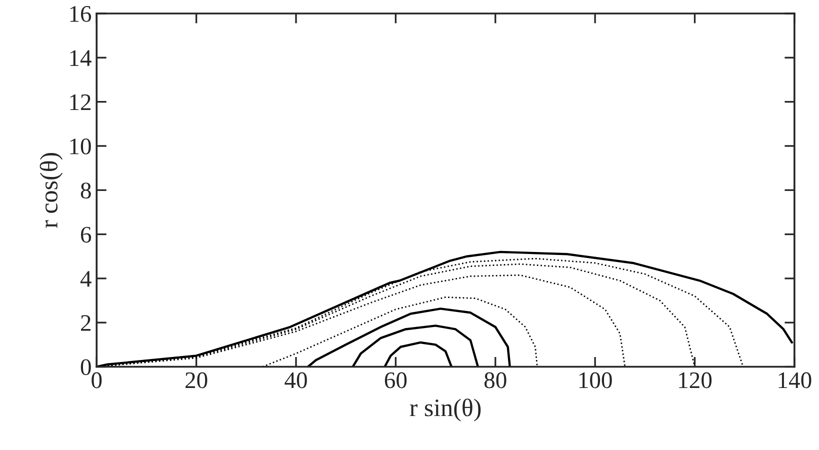 The image size is (819, 450). I want to click on y-tick-label: 12, so click(80, 102).